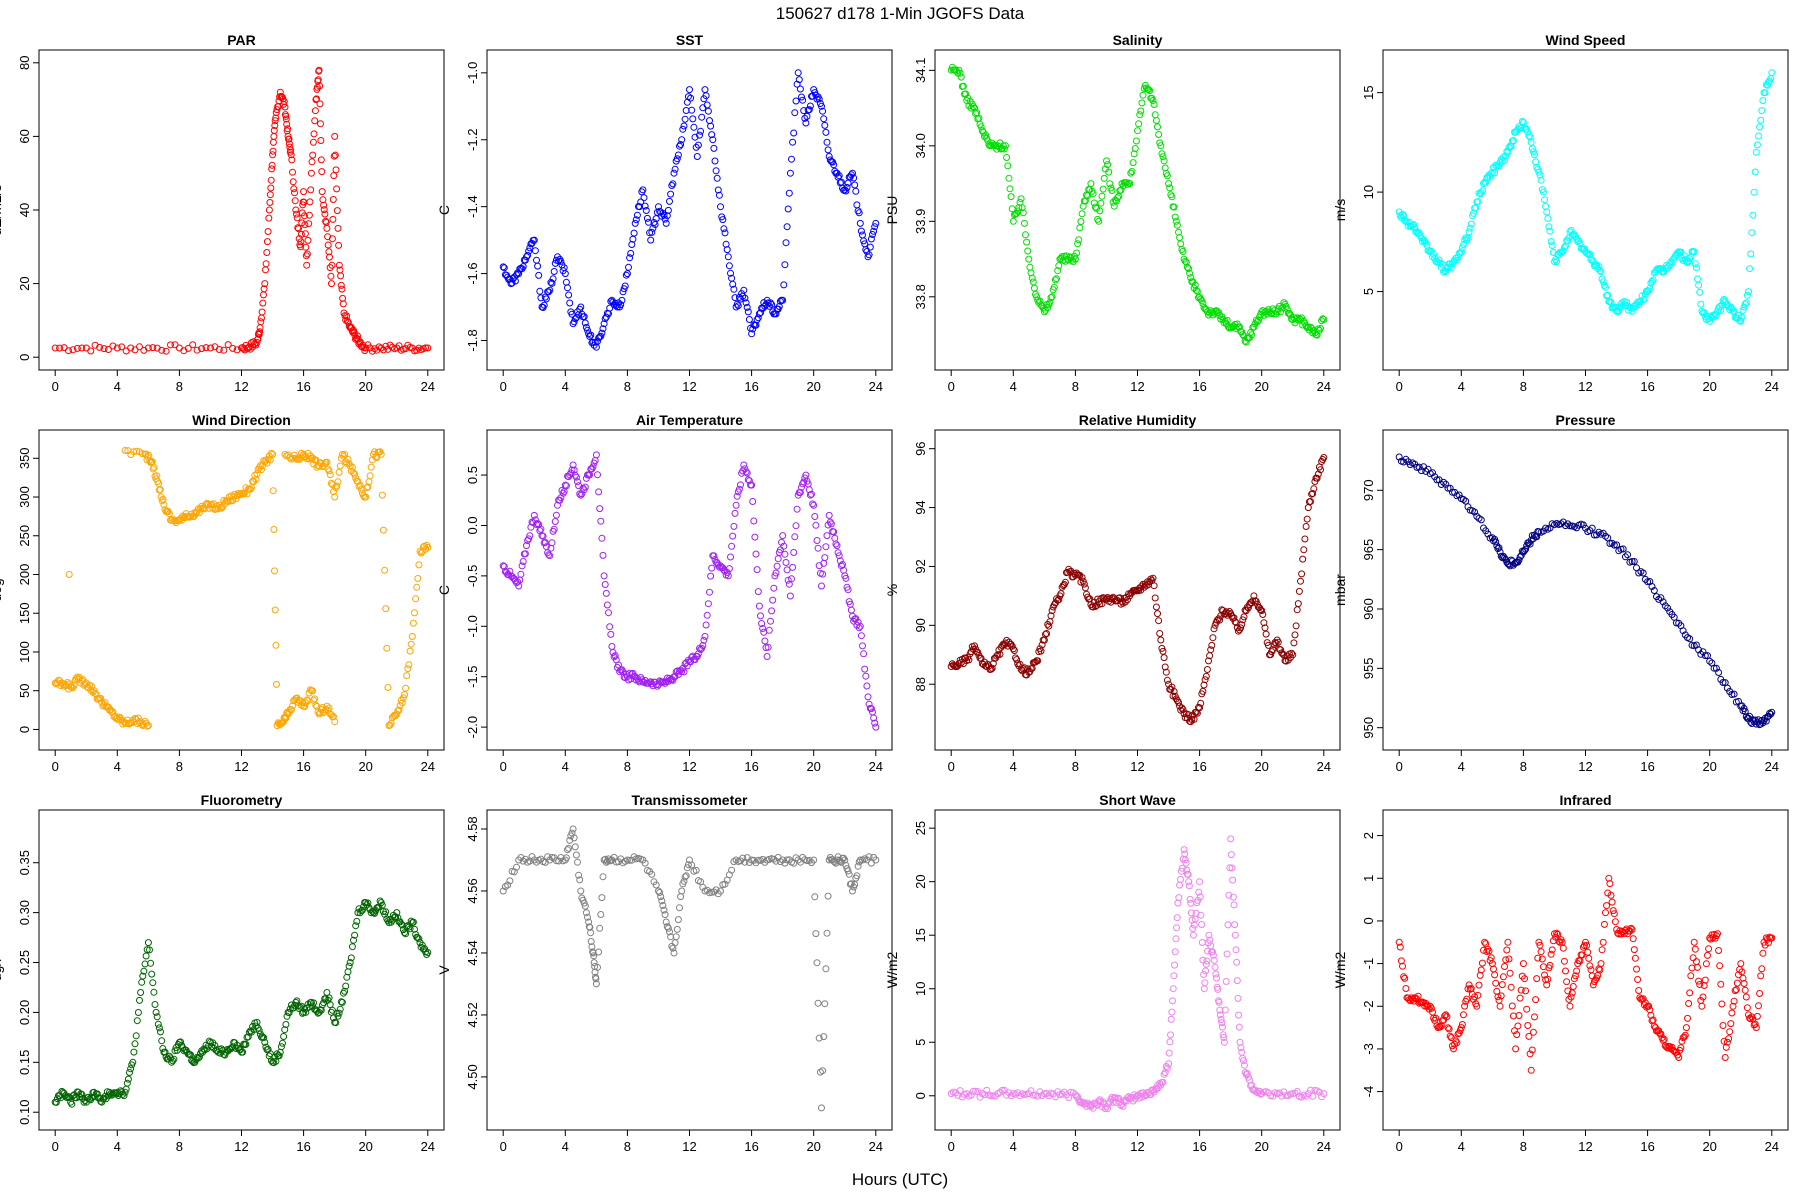 This screenshot has height=1200, width=1800. I want to click on y-tick-label: 0.5, so click(472, 475).